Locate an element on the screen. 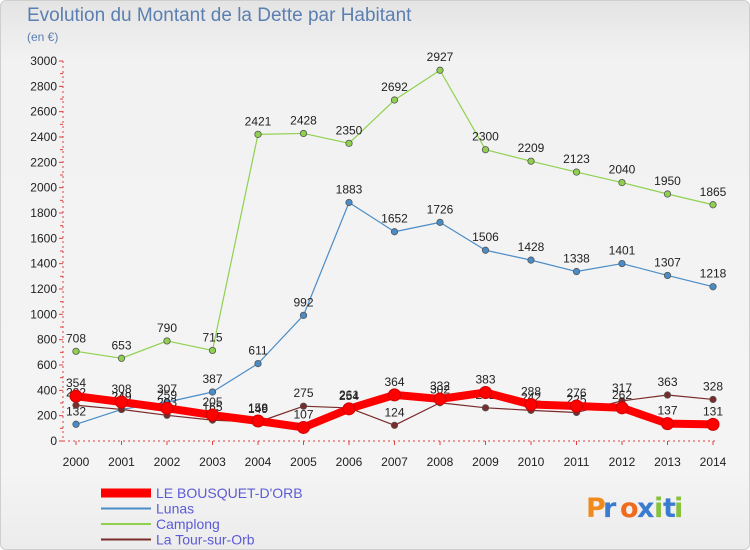  y-tick-label: 1000 is located at coordinates (43, 314).